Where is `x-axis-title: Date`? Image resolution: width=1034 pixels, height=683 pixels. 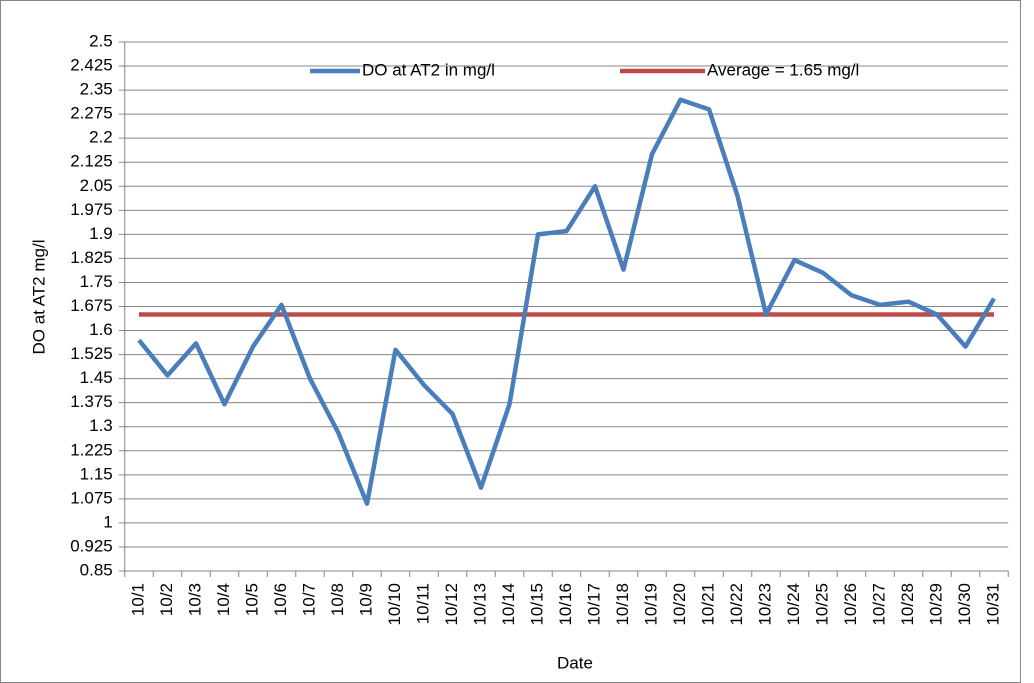 x-axis-title: Date is located at coordinates (575, 662).